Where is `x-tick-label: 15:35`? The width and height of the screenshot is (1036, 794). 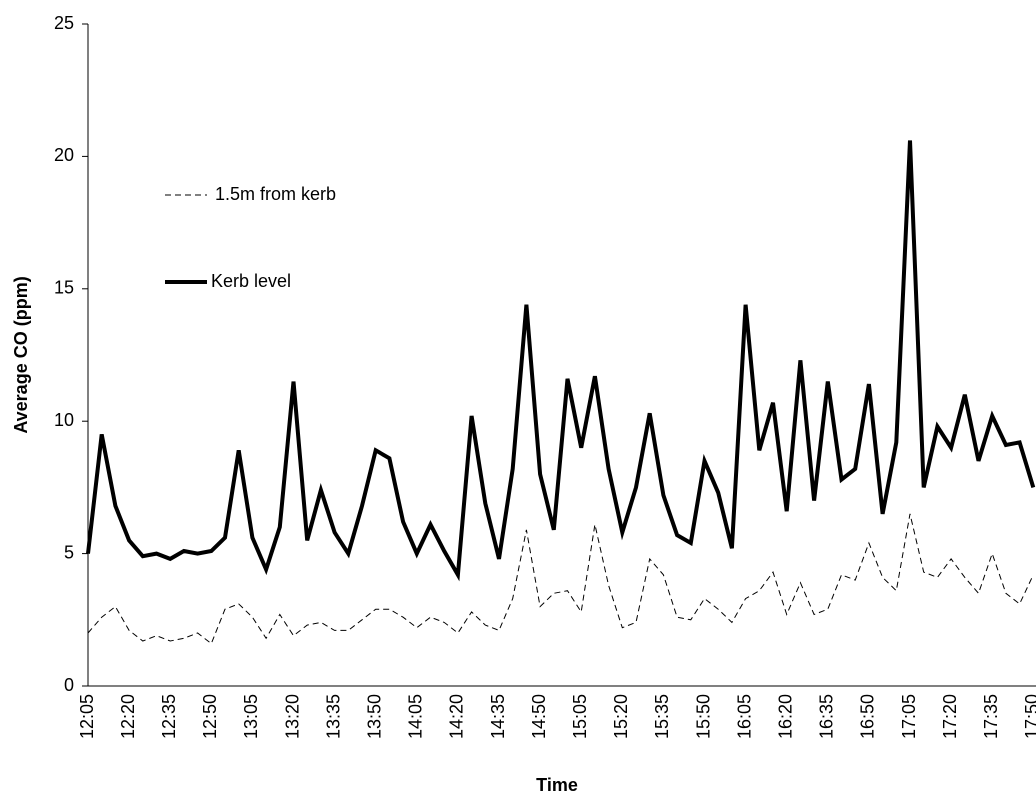
x-tick-label: 15:35 is located at coordinates (662, 716).